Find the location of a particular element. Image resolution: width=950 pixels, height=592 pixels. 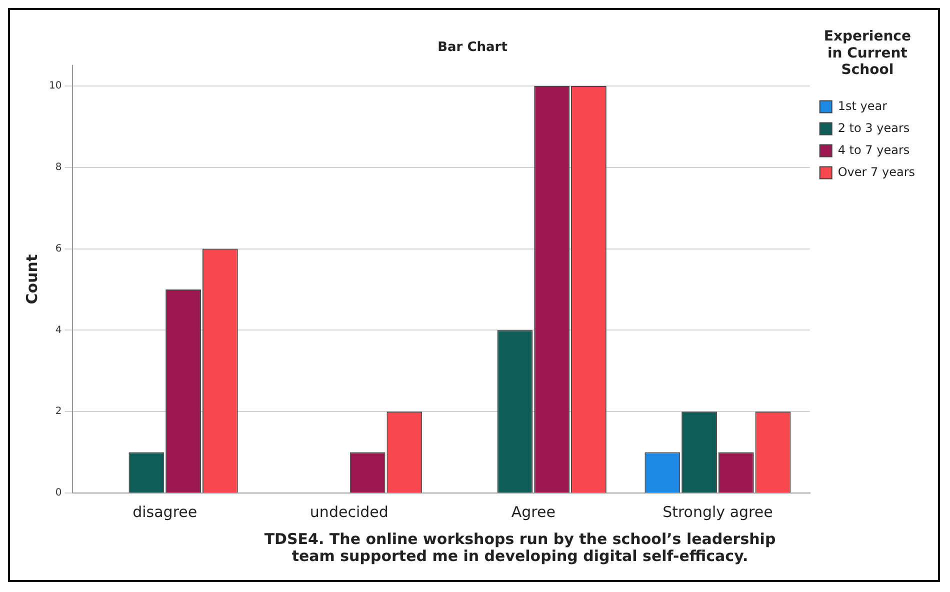

y-tick-label: 10 is located at coordinates (55, 86).